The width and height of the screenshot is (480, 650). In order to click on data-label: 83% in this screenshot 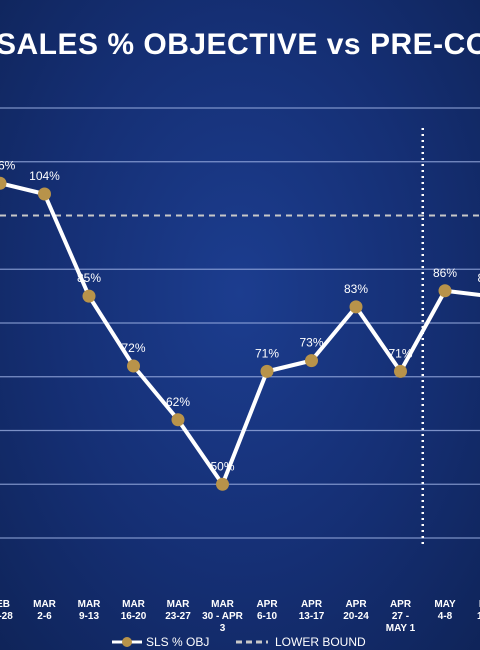, I will do `click(356, 289)`.